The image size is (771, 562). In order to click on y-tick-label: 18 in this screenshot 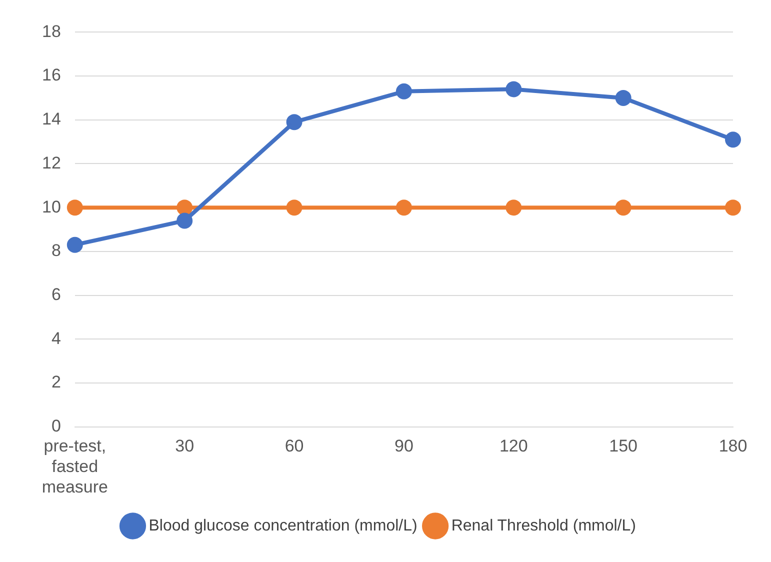, I will do `click(51, 31)`.